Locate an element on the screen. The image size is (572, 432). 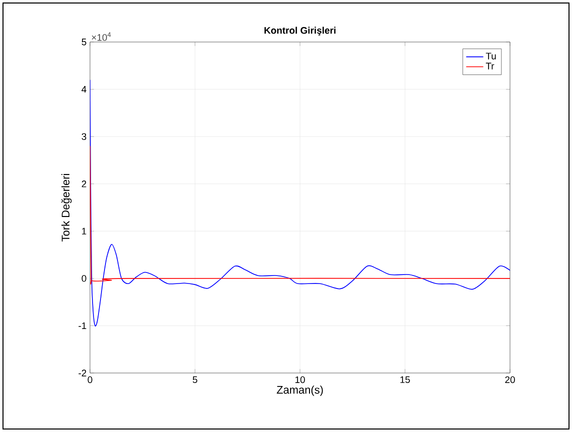
chart-title: Kontrol Girişleri is located at coordinates (300, 31).